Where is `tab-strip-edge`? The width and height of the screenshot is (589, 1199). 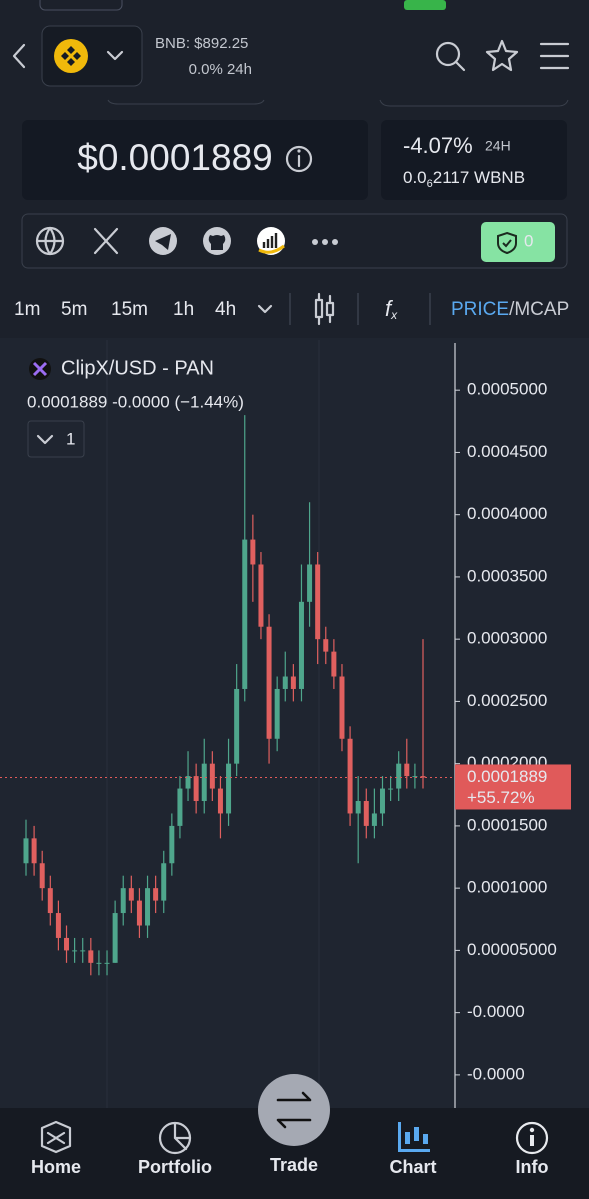
tab-strip-edge is located at coordinates (338, 103).